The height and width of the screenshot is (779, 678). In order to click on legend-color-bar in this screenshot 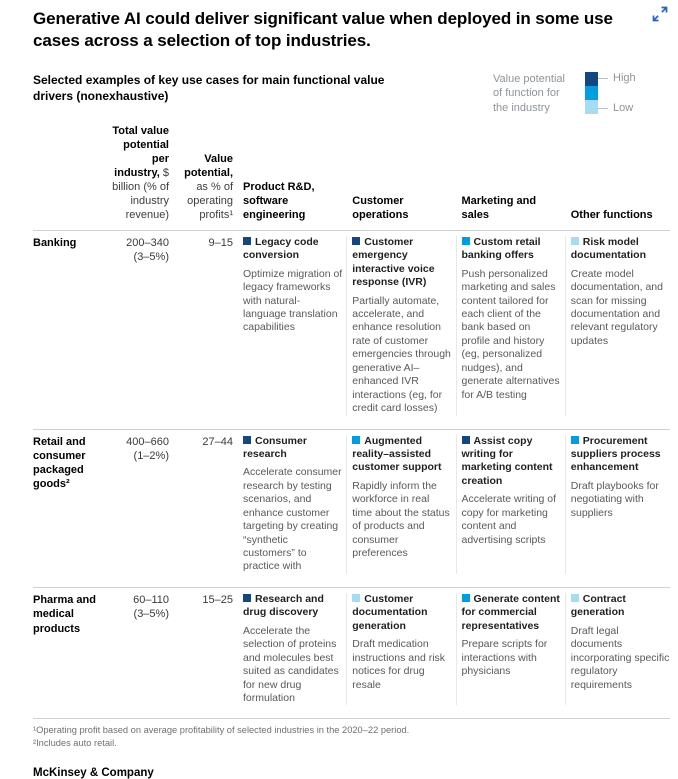, I will do `click(591, 93)`.